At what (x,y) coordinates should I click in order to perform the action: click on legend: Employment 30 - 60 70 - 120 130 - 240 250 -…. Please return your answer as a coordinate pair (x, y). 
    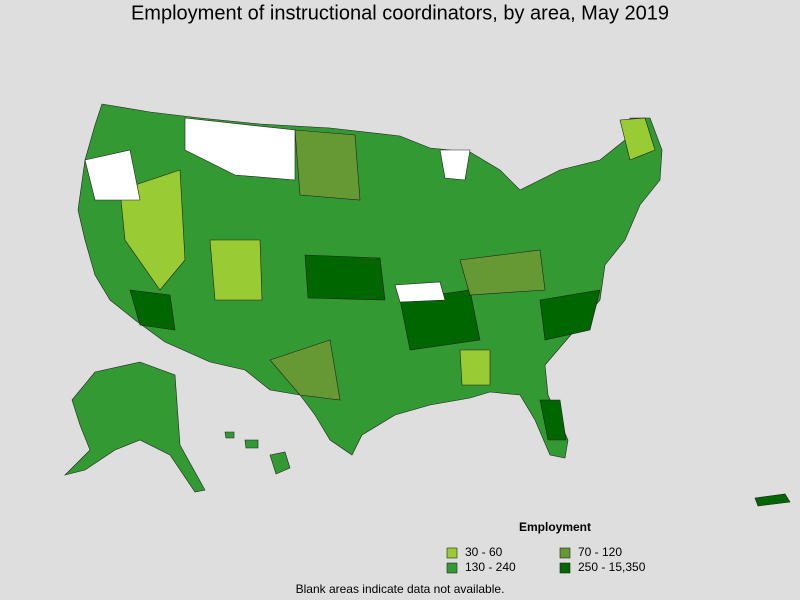
    Looking at the image, I should click on (546, 547).